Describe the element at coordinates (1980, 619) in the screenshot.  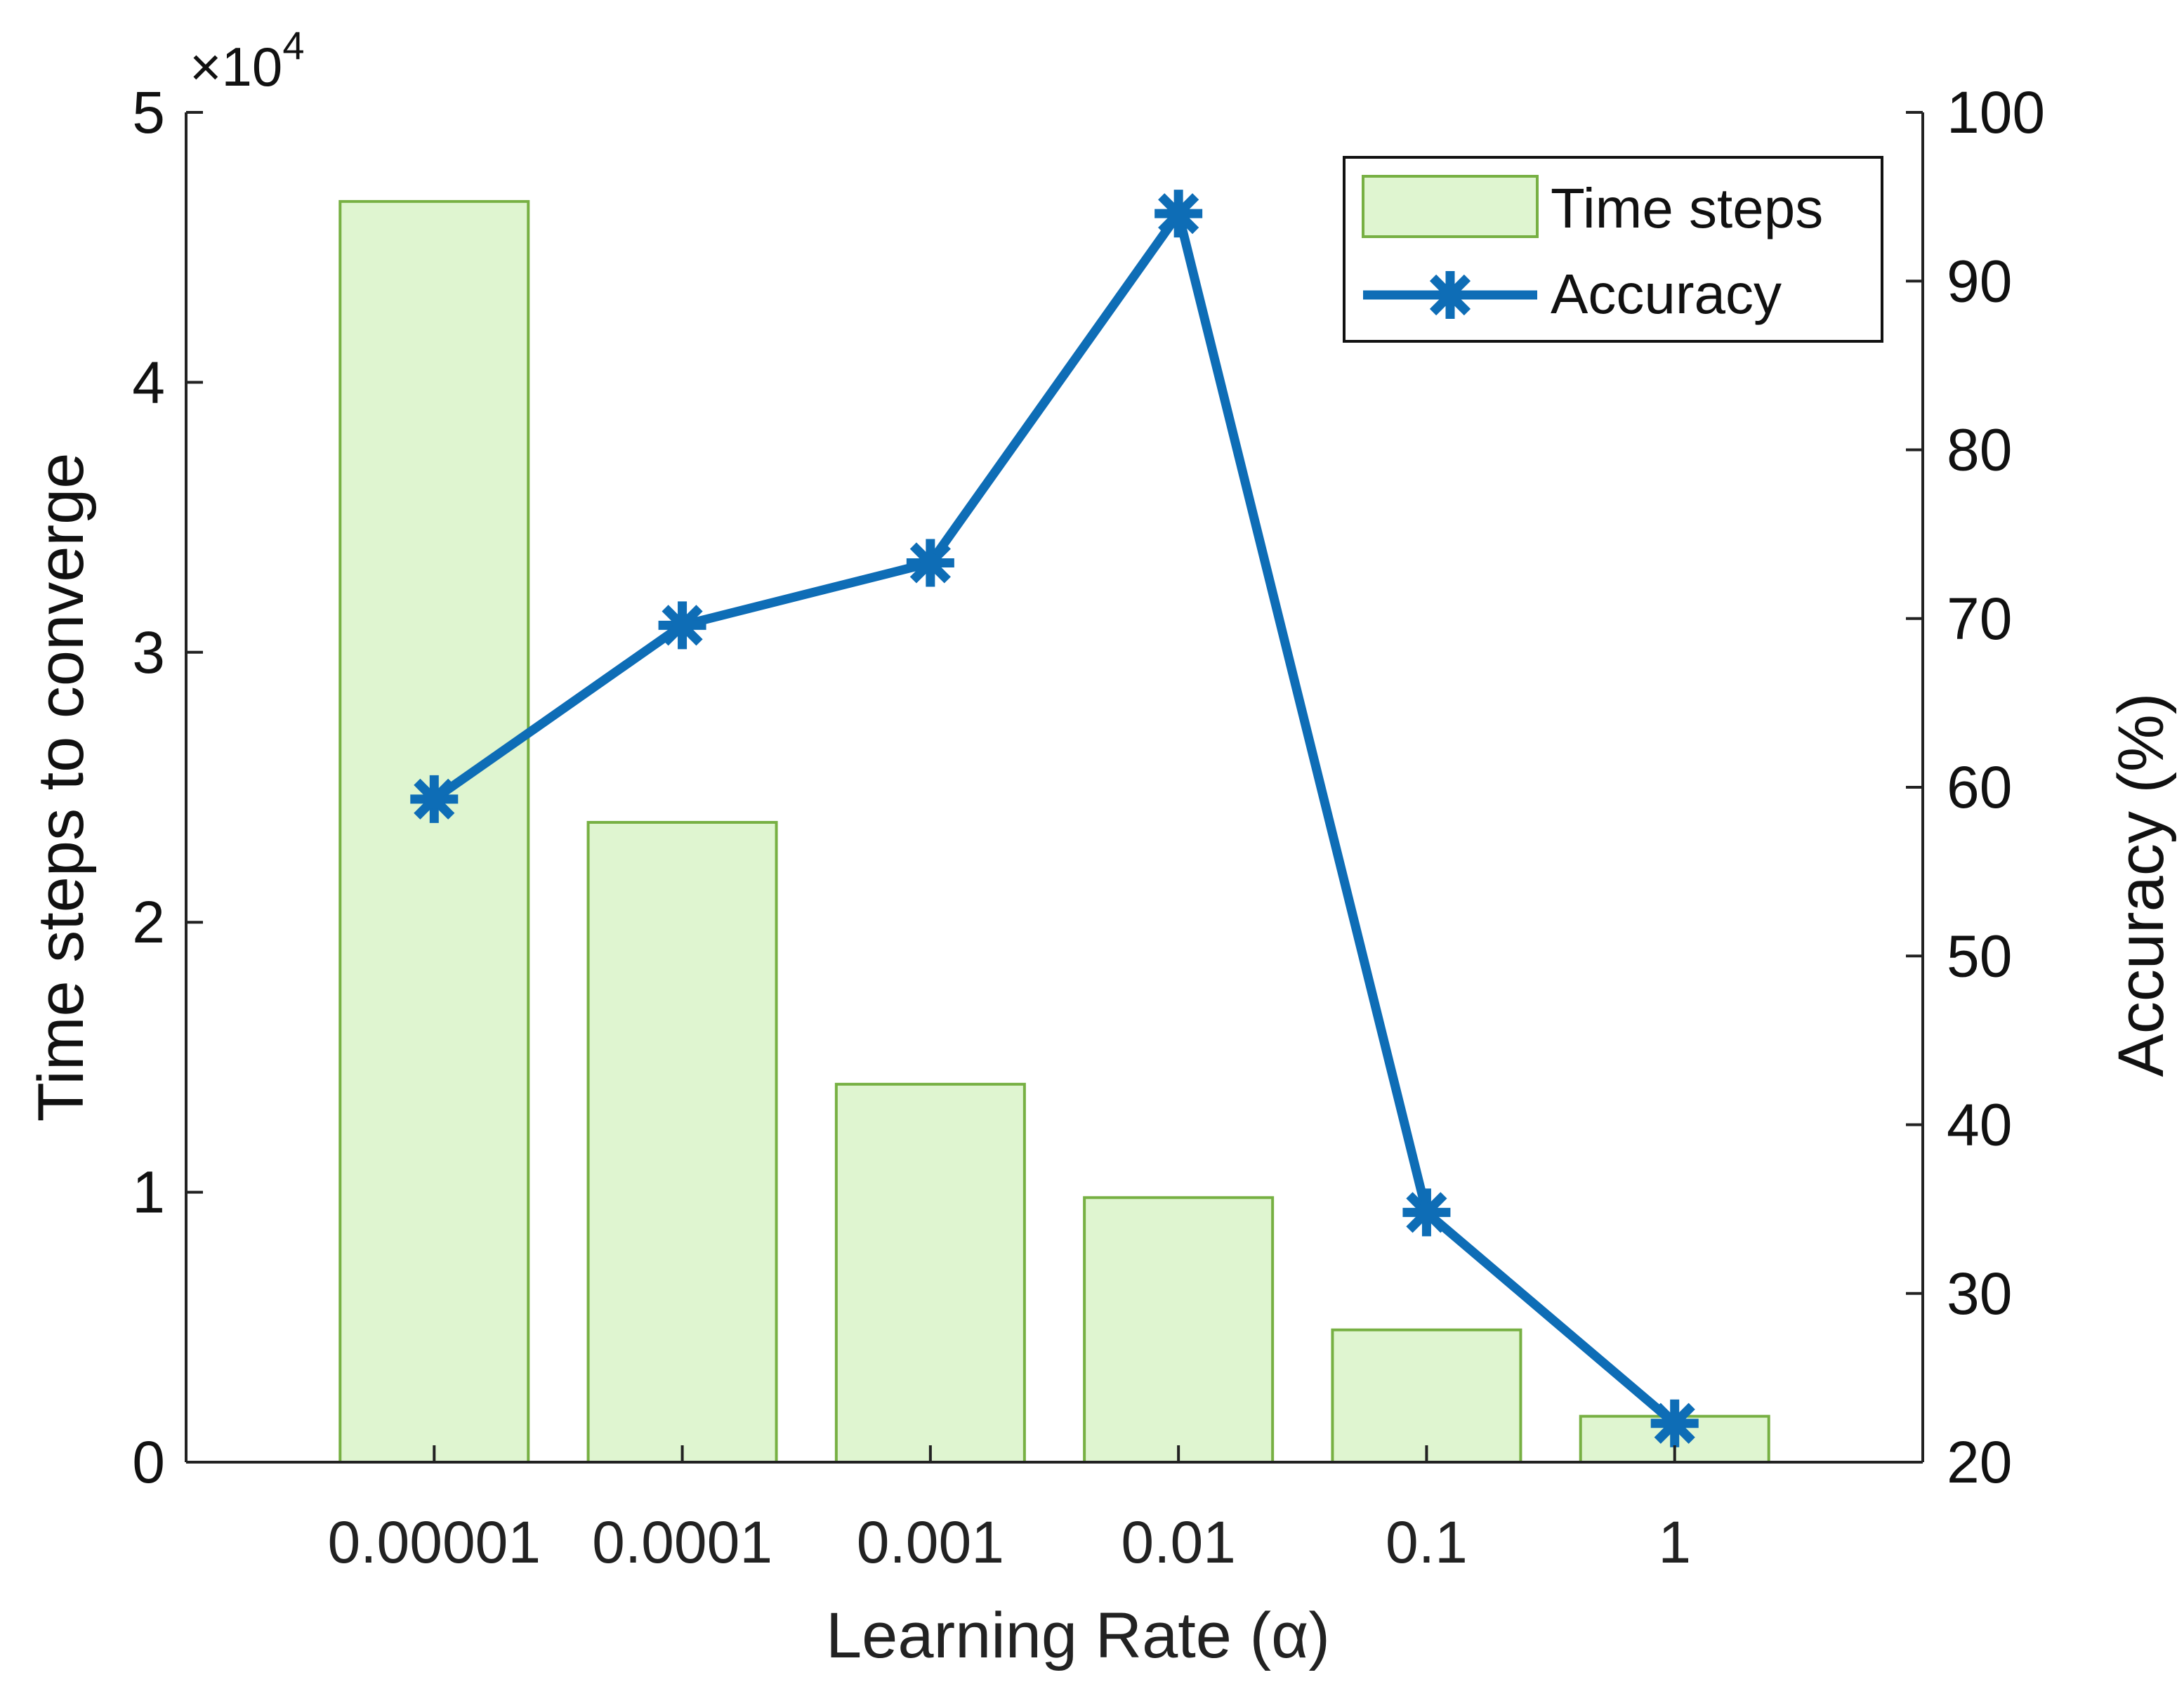
I see `y2-tick-label: 70` at that location.